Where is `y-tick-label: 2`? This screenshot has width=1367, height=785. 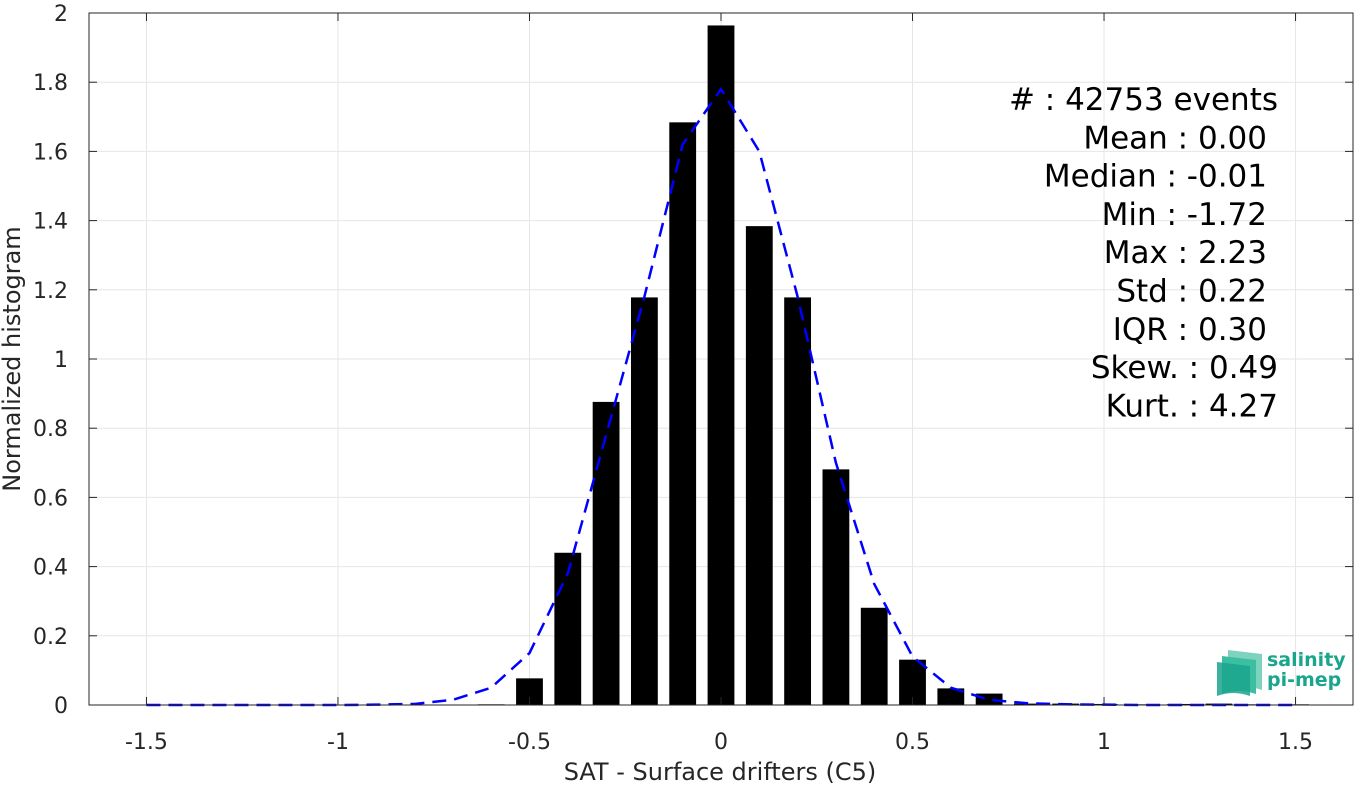 y-tick-label: 2 is located at coordinates (61, 14).